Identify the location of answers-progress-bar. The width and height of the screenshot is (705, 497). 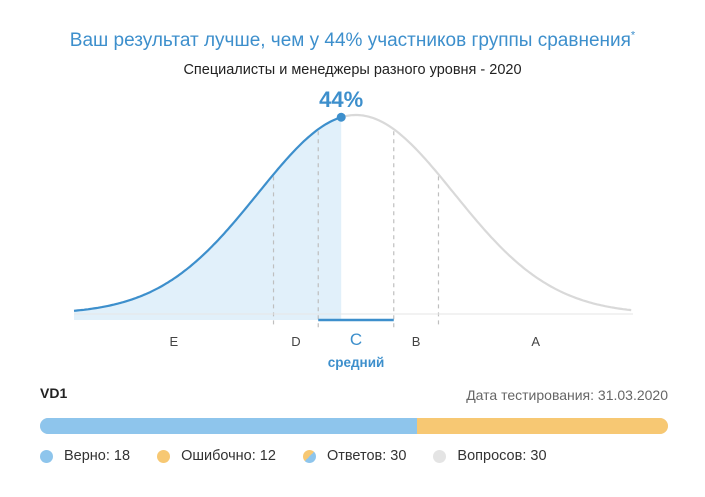
(354, 426).